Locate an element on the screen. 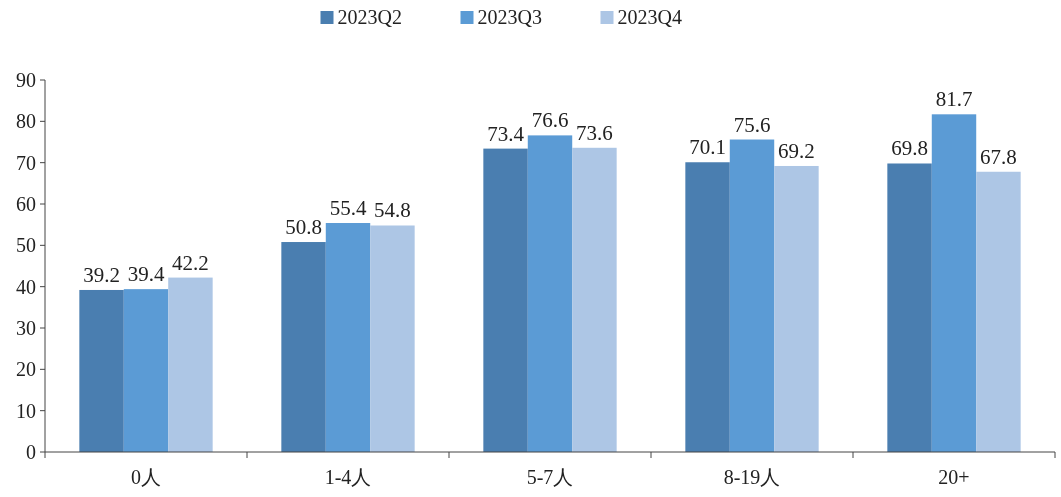 The height and width of the screenshot is (497, 1061). y-tick-label: 70 is located at coordinates (26, 162).